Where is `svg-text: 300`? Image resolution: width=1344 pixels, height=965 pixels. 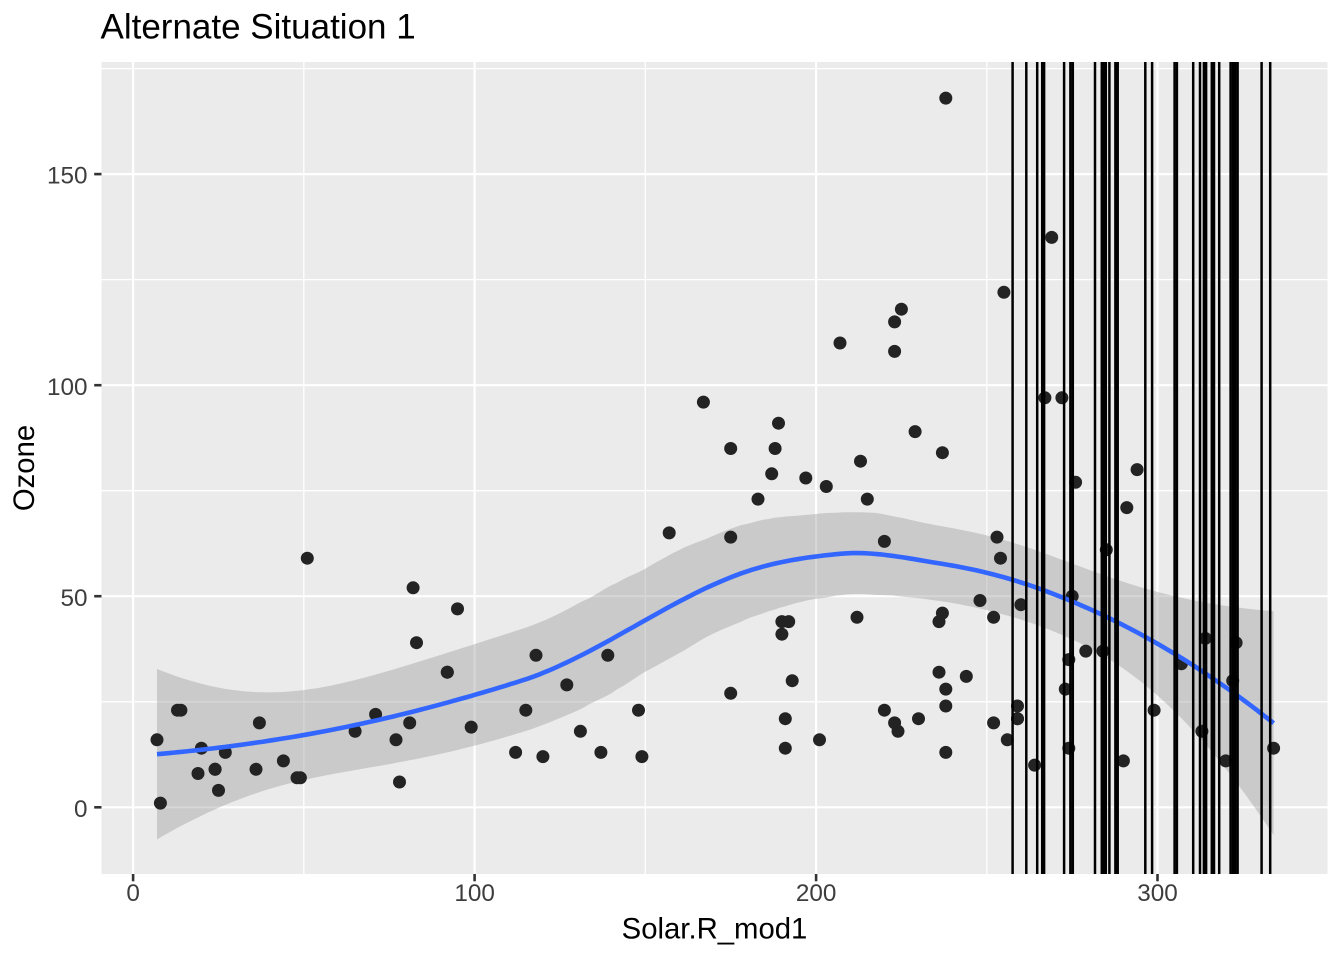 svg-text: 300 is located at coordinates (1157, 893).